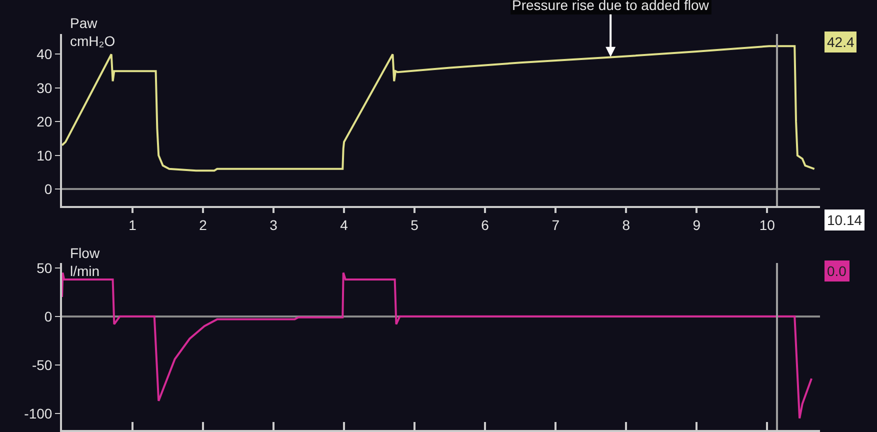 Image resolution: width=877 pixels, height=432 pixels. I want to click on text: 42.4, so click(840, 42).